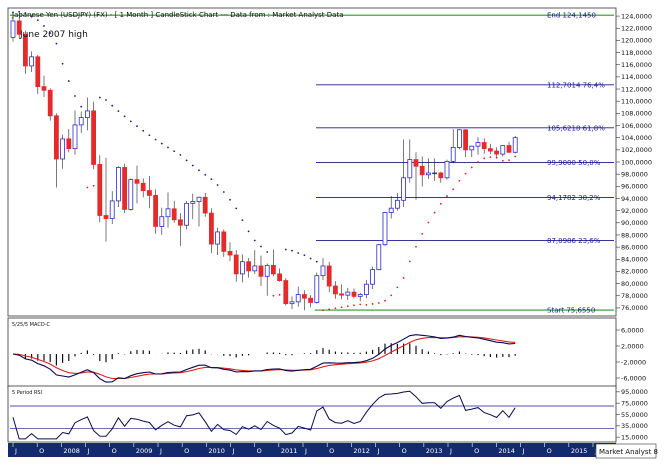 The image size is (664, 474). What do you see at coordinates (634, 272) in the screenshot?
I see `price-tick-label: 82,0000` at bounding box center [634, 272].